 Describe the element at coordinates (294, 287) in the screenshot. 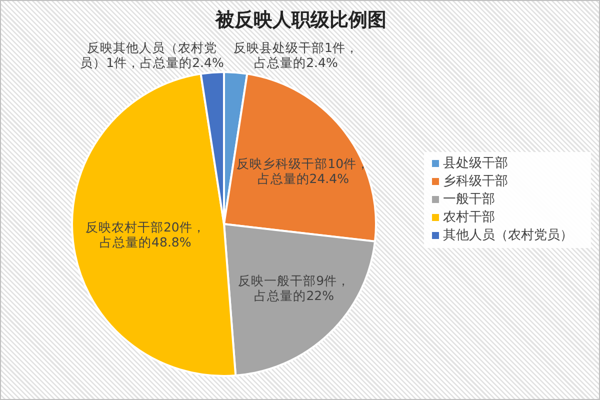

I see `data-label: 反映一般干部9件，占总量的22%` at that location.